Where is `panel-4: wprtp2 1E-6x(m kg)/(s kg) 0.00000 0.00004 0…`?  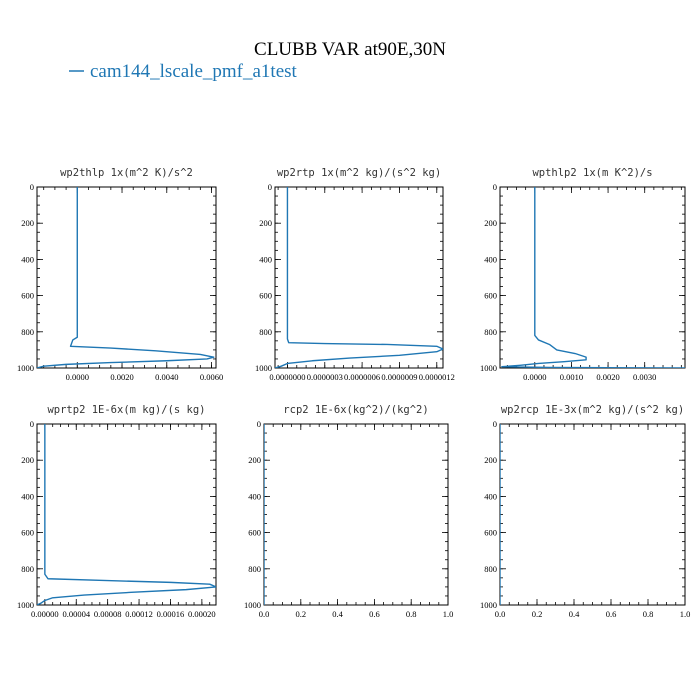 panel-4: wprtp2 1E-6x(m kg)/(s kg) 0.00000 0.00004 0… is located at coordinates (117, 511).